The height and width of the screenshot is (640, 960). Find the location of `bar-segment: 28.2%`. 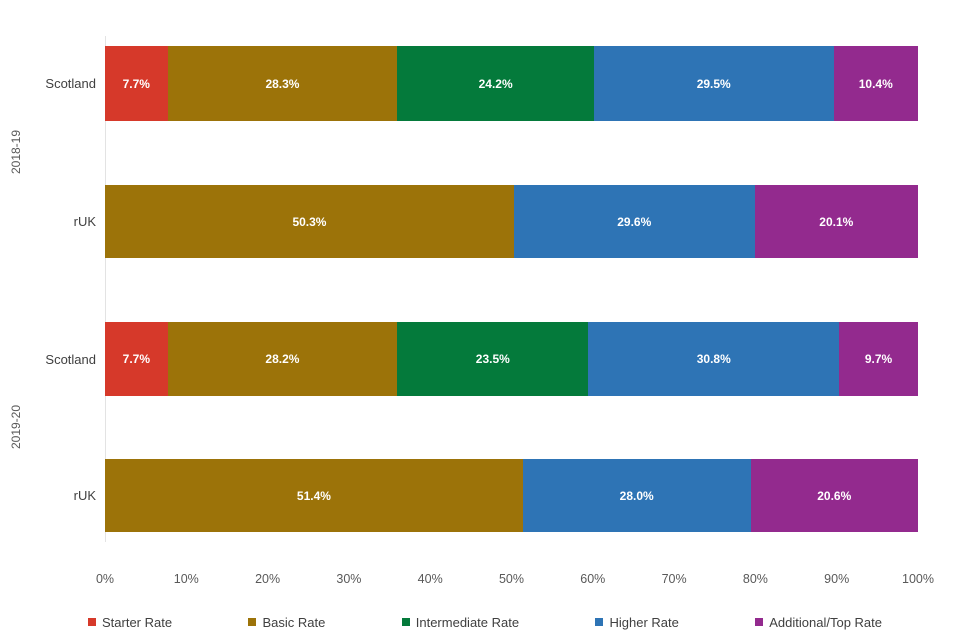

bar-segment: 28.2% is located at coordinates (282, 359).